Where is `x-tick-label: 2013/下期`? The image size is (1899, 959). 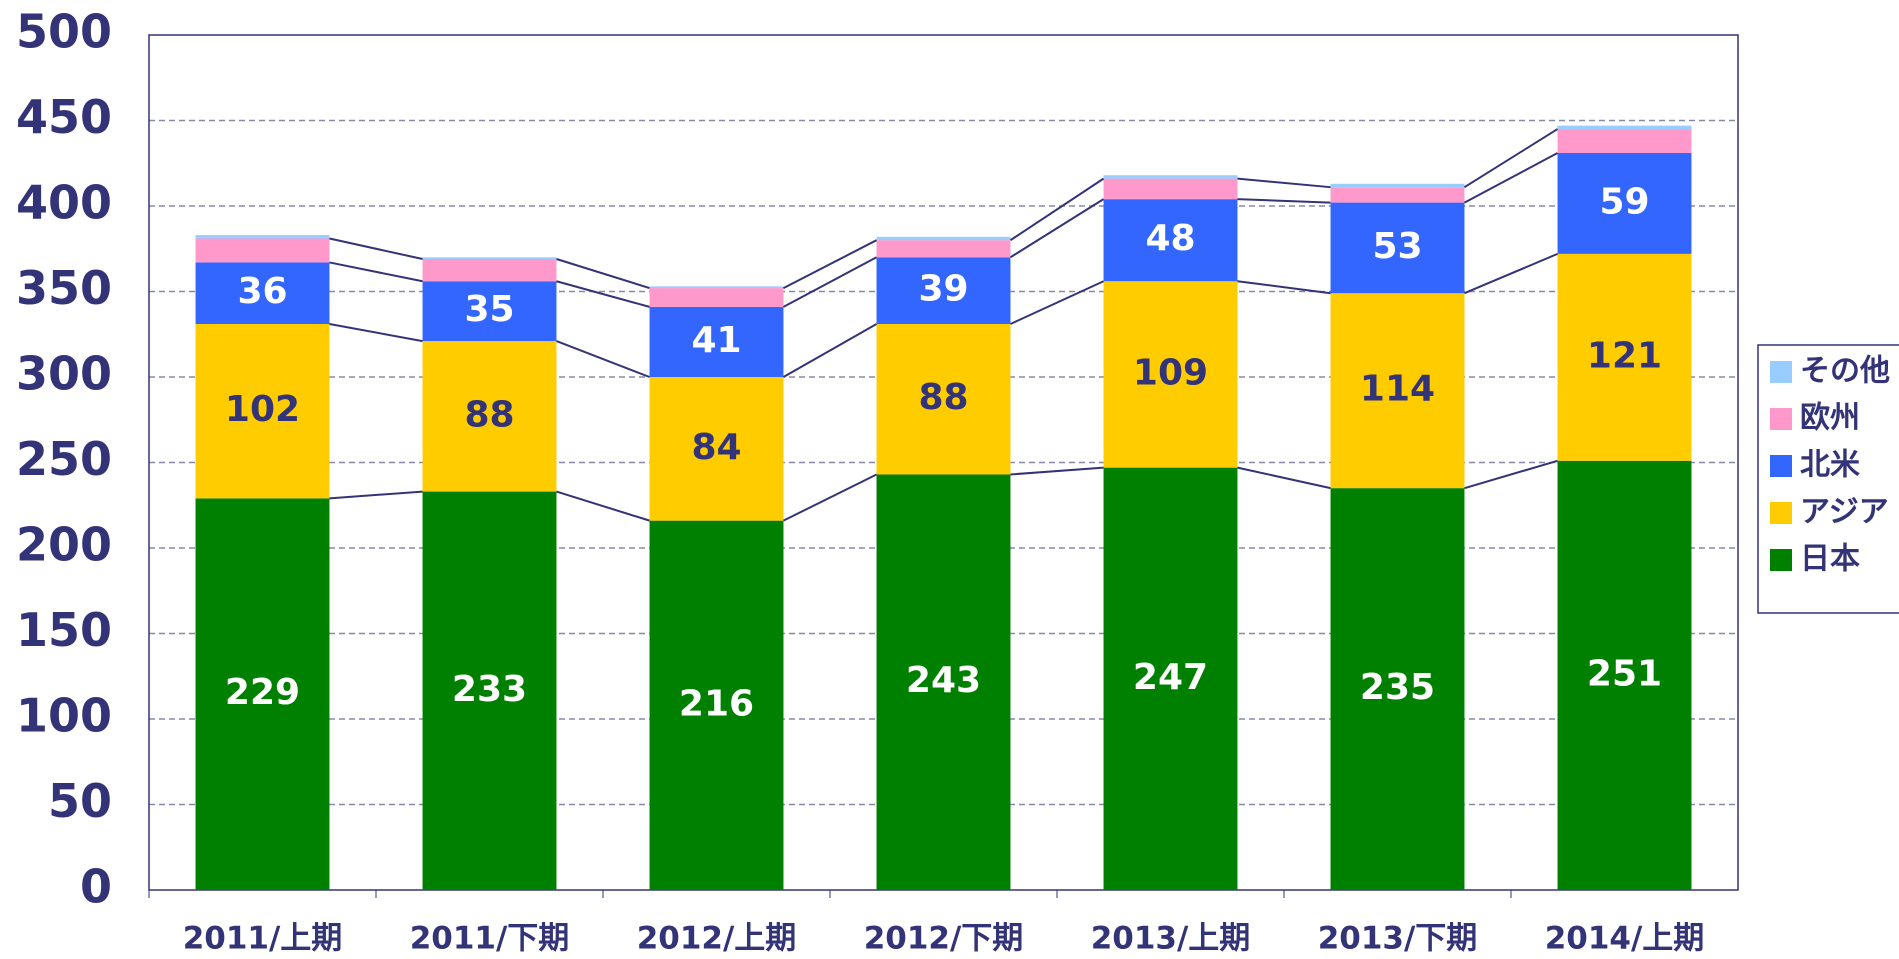
x-tick-label: 2013/下期 is located at coordinates (1398, 939).